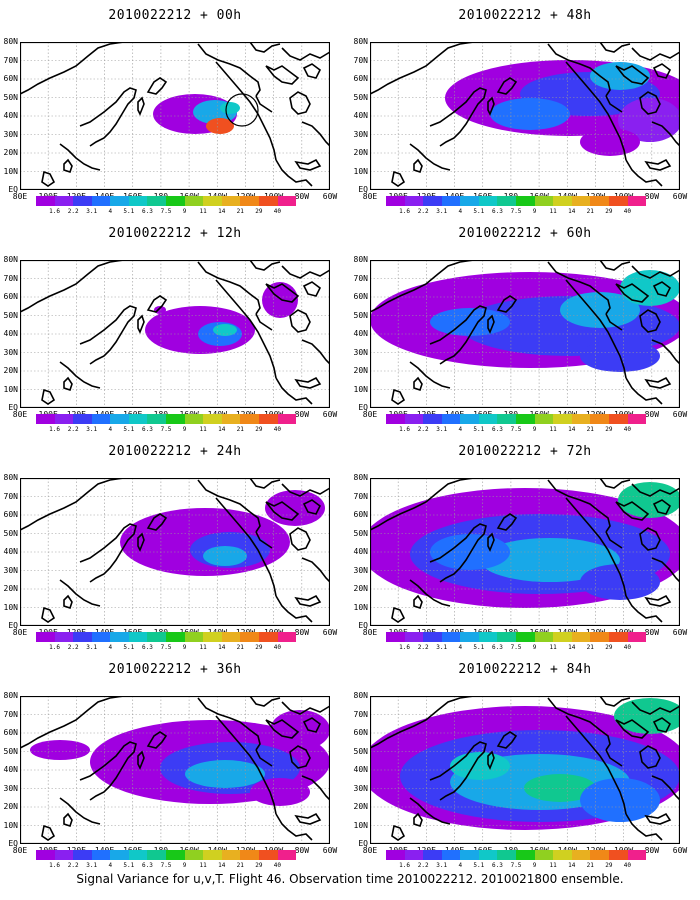 Image resolution: width=700 pixels, height=900 pixels. I want to click on latitude-label: 30N, so click(360, 134).